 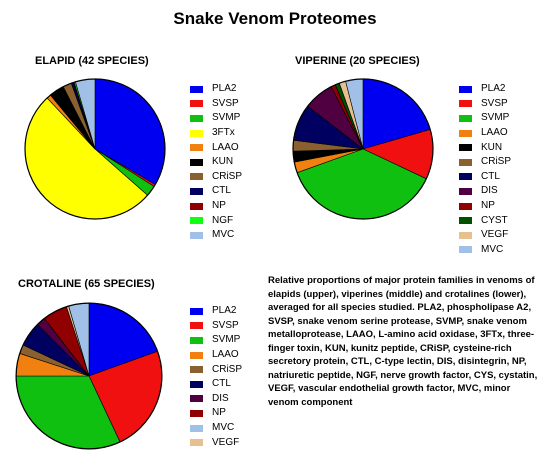 I want to click on legend-label: NGF, so click(x=223, y=220).